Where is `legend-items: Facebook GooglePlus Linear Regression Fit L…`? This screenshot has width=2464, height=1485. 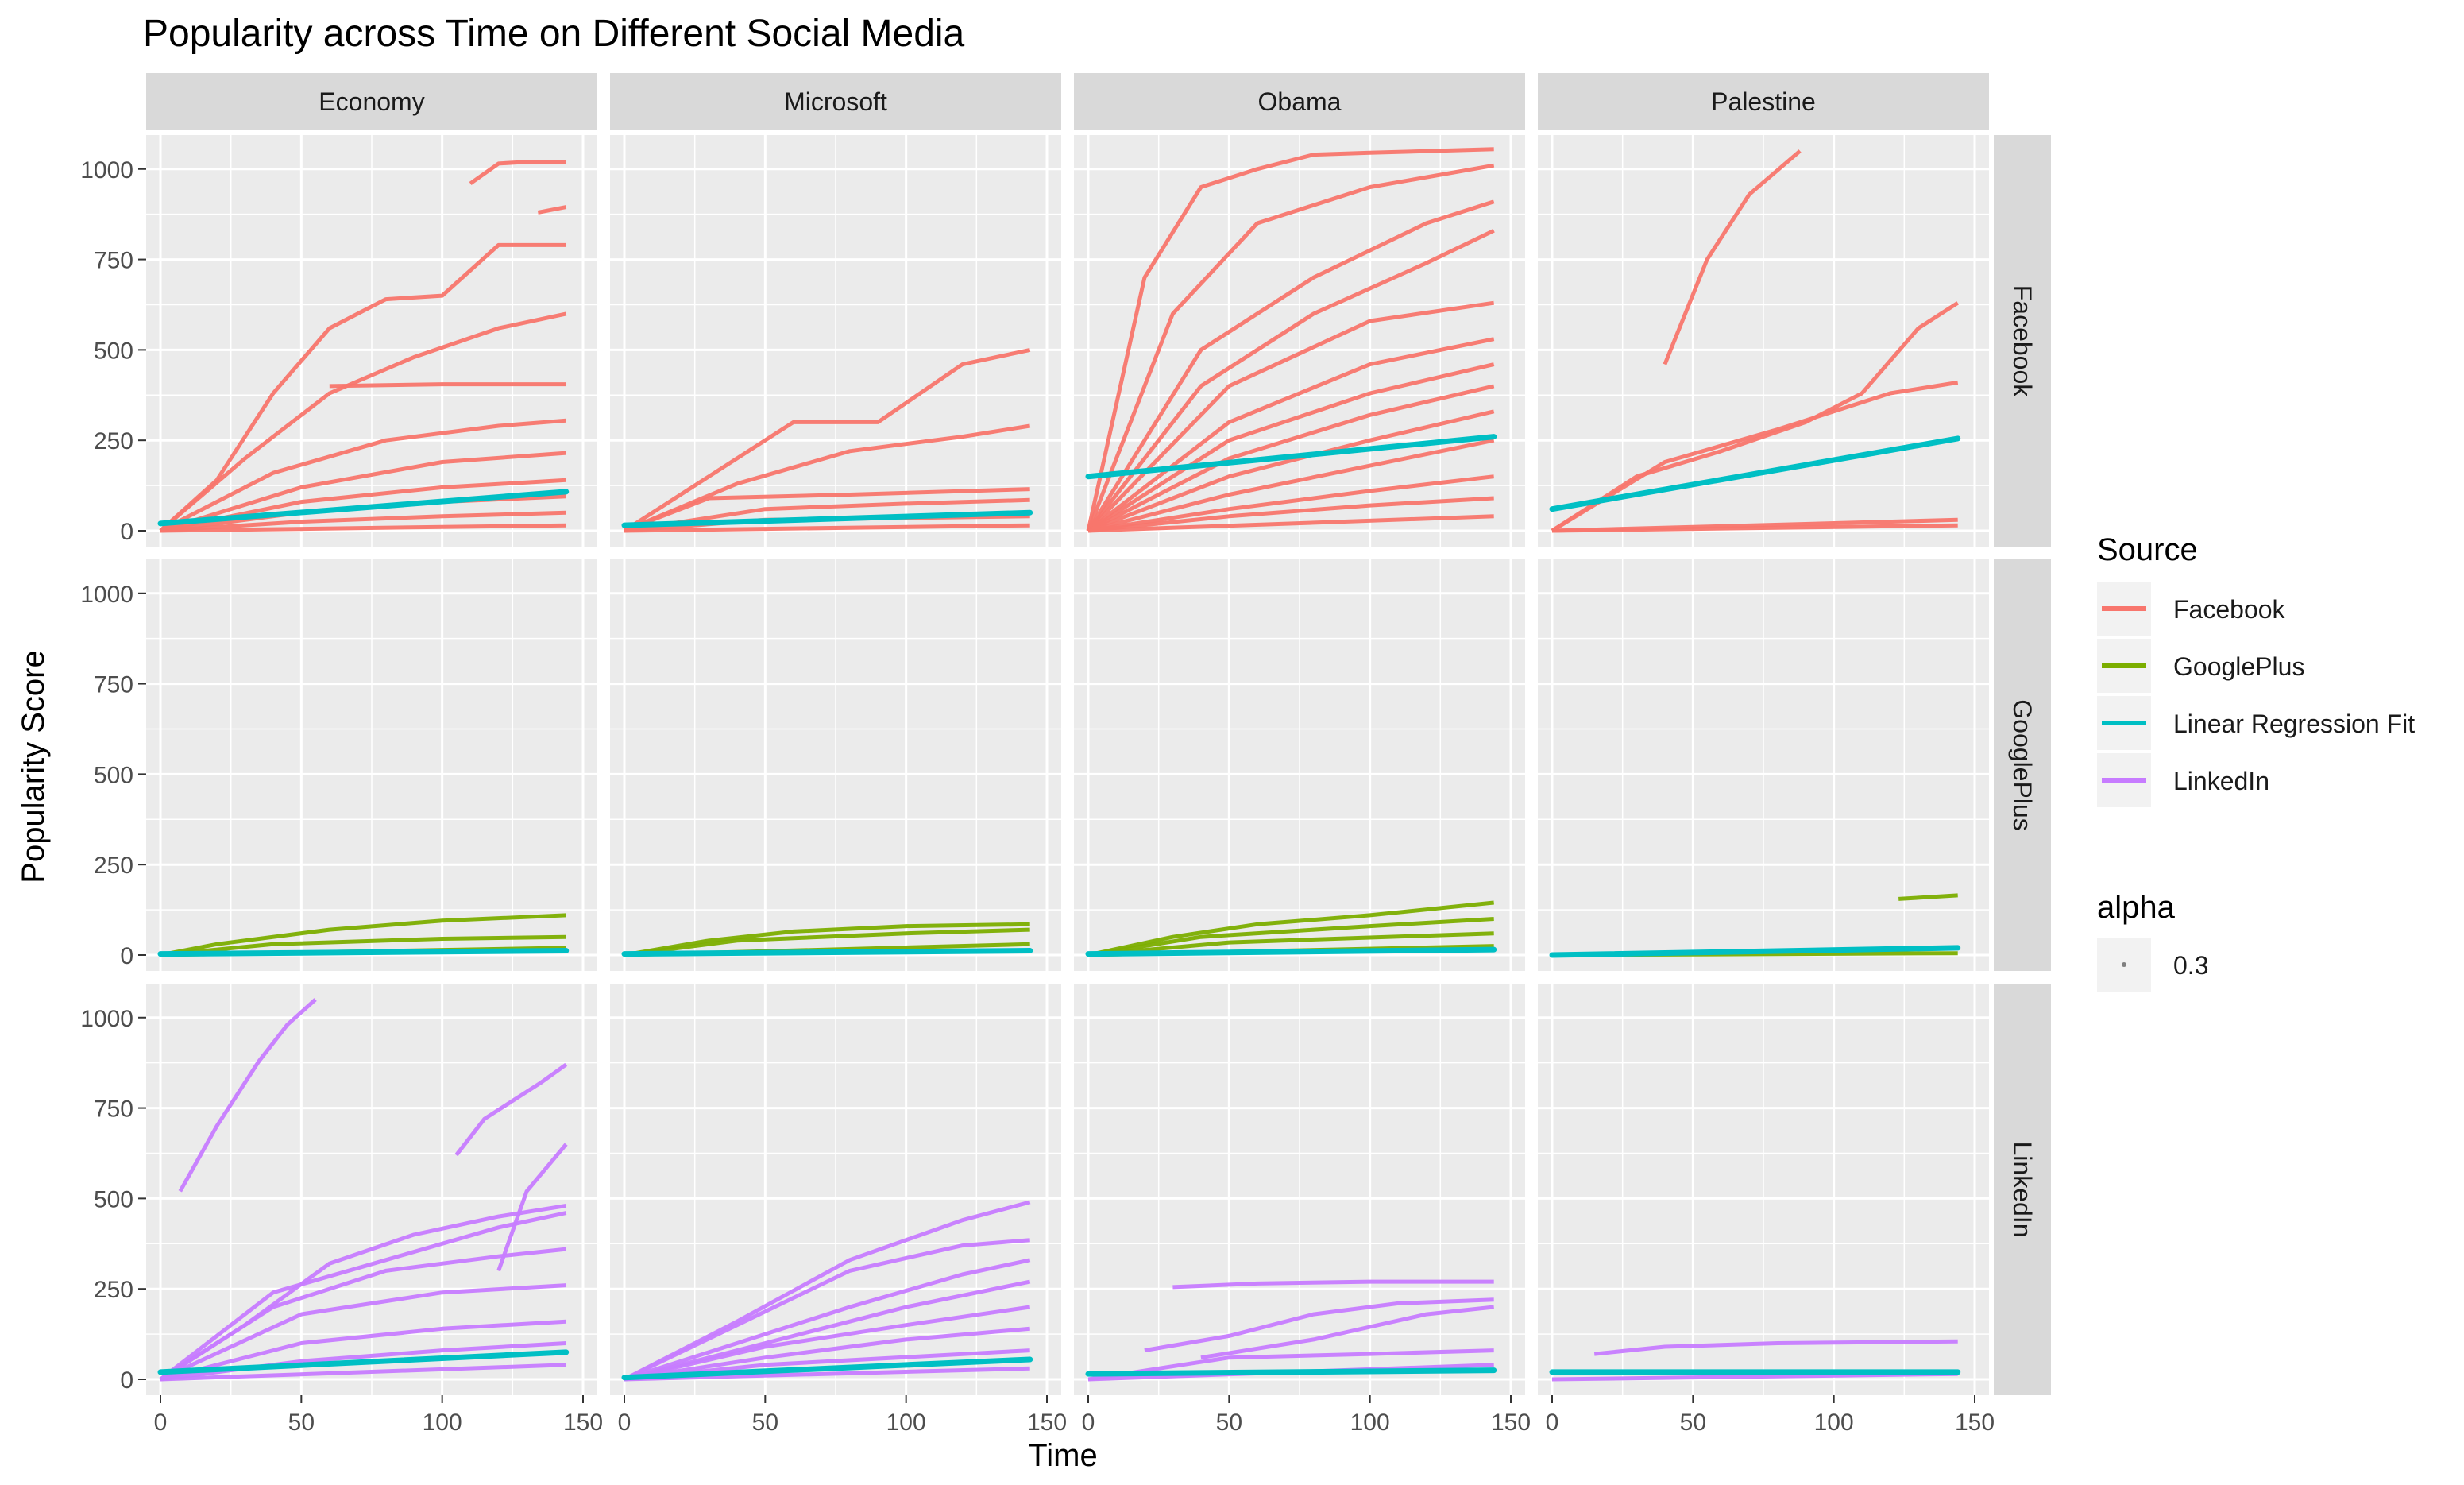
legend-items: Facebook GooglePlus Linear Regression Fit L… is located at coordinates (2256, 694).